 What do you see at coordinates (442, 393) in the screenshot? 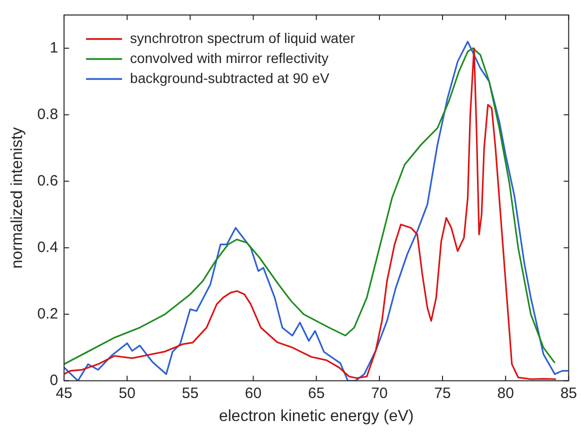
I see `x-tick-label: 75` at bounding box center [442, 393].